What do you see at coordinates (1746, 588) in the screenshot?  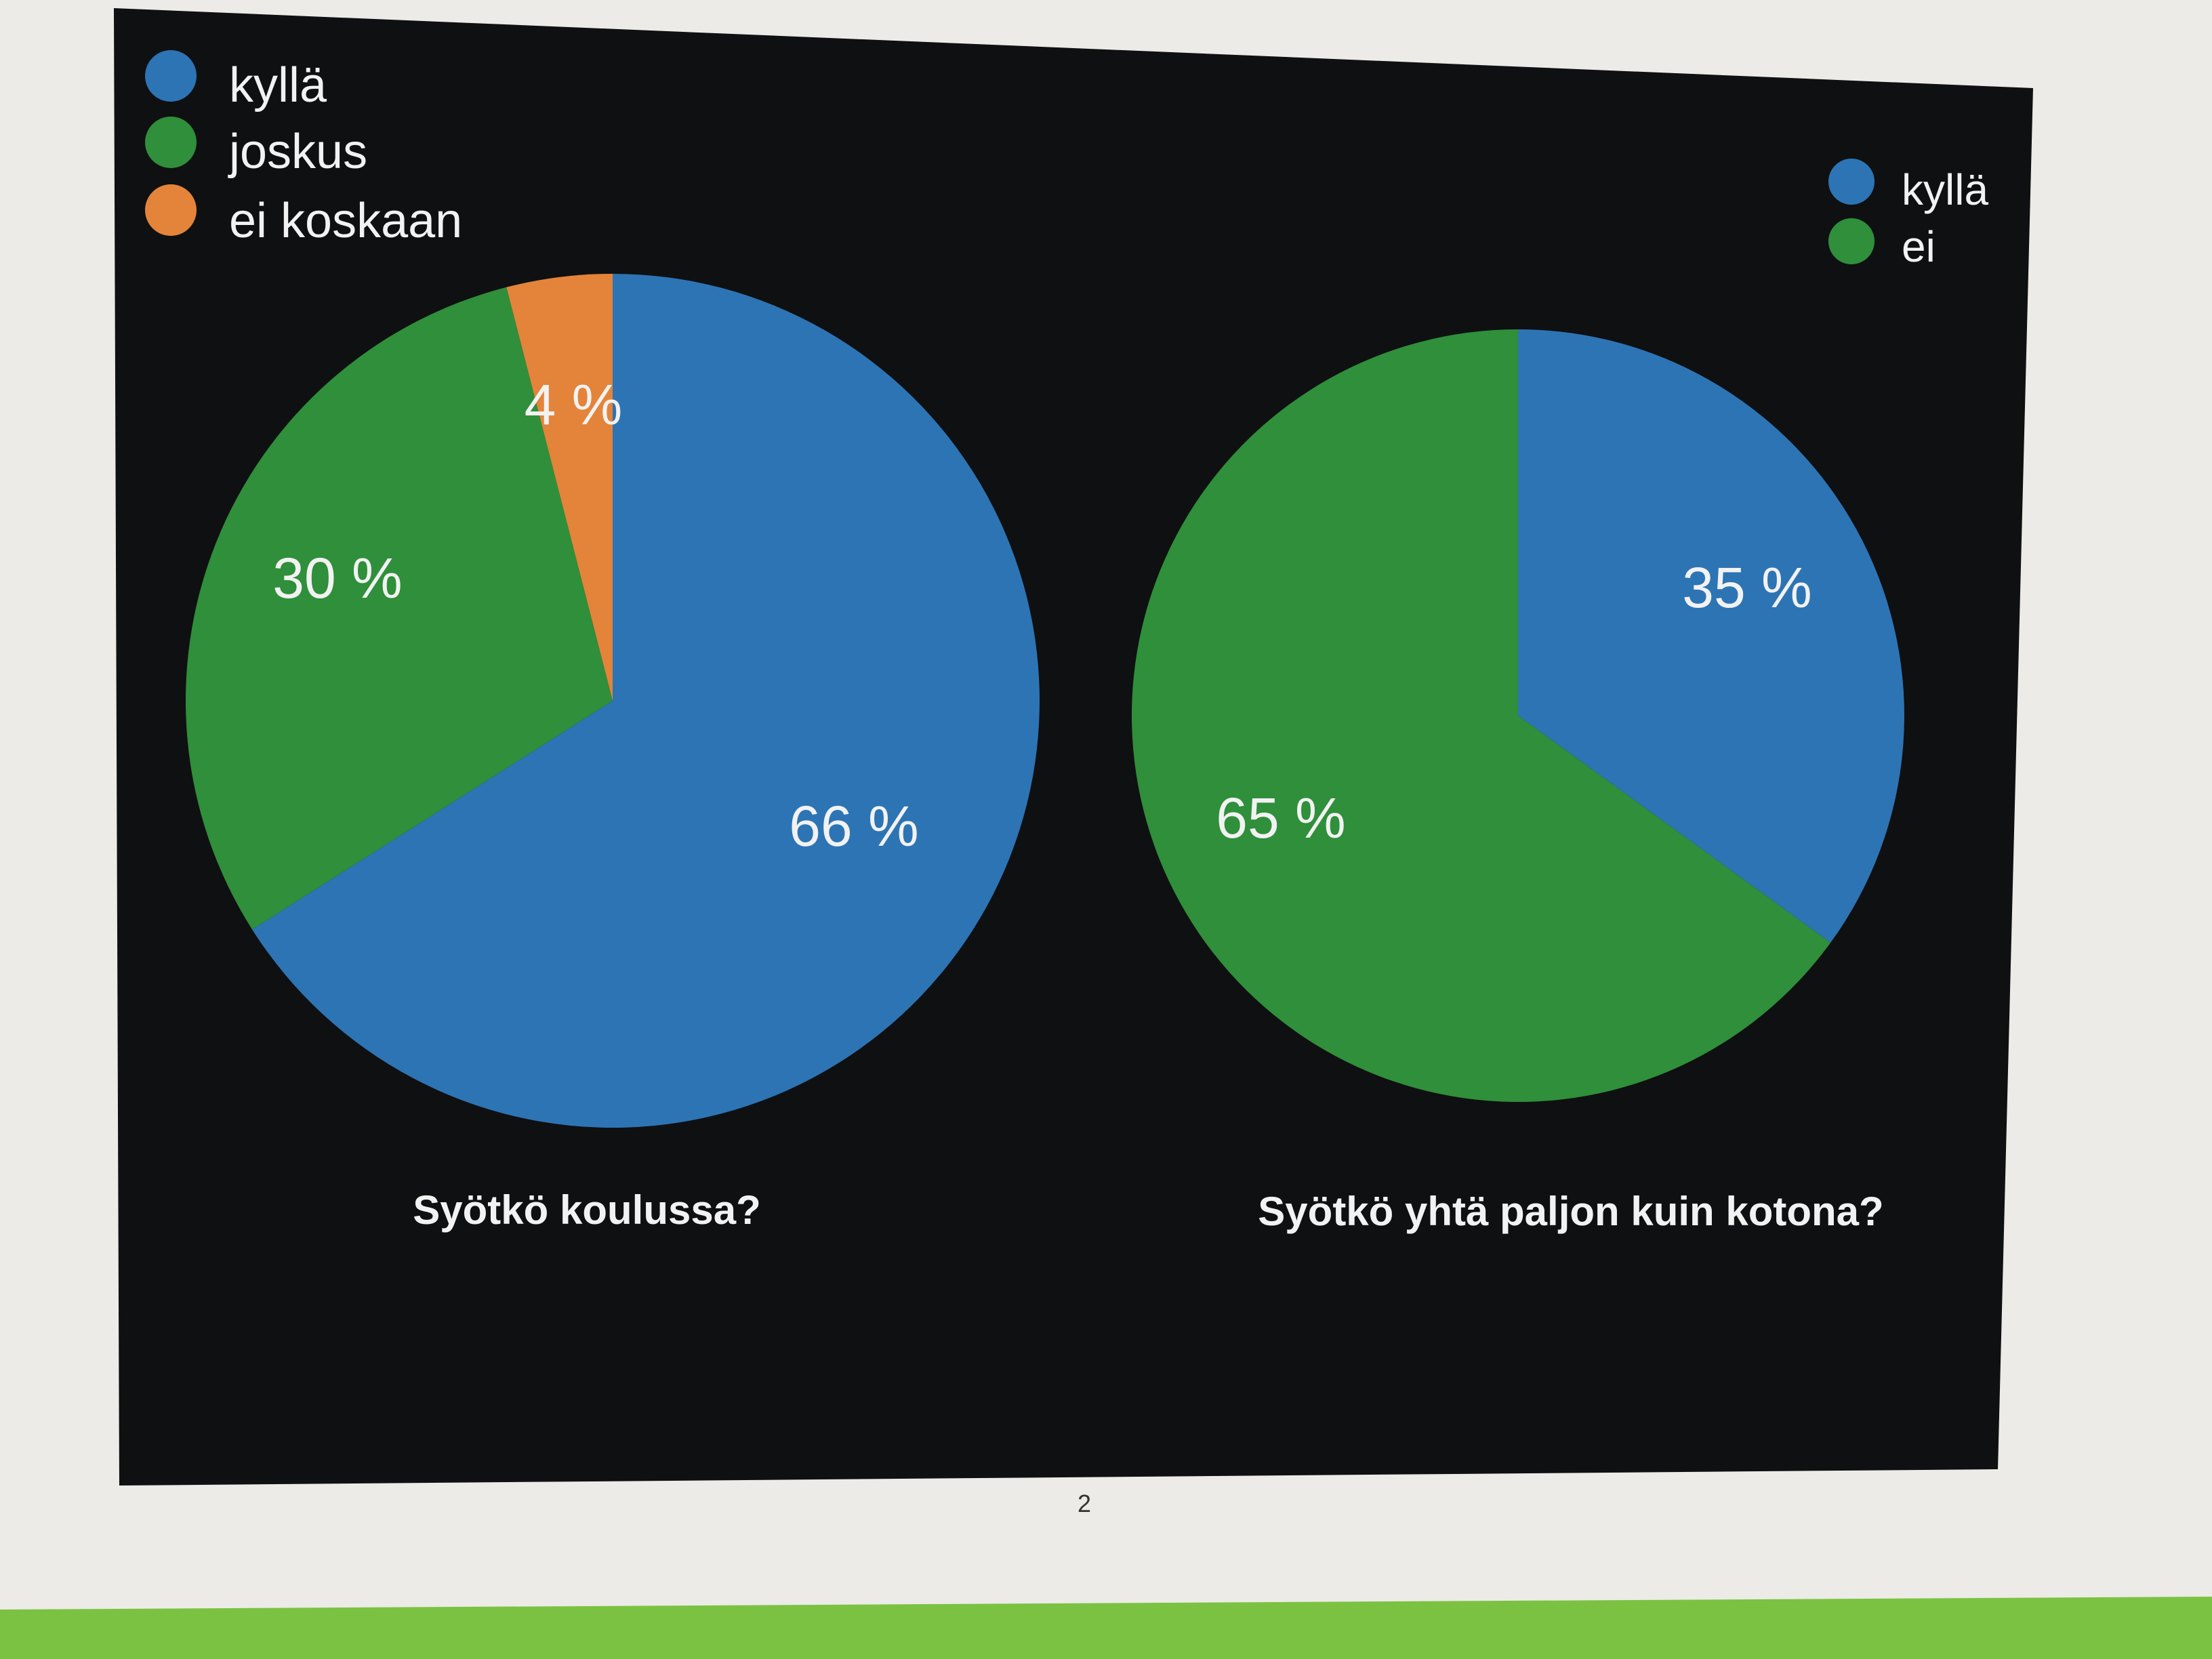 I see `slice-label: 35 %` at bounding box center [1746, 588].